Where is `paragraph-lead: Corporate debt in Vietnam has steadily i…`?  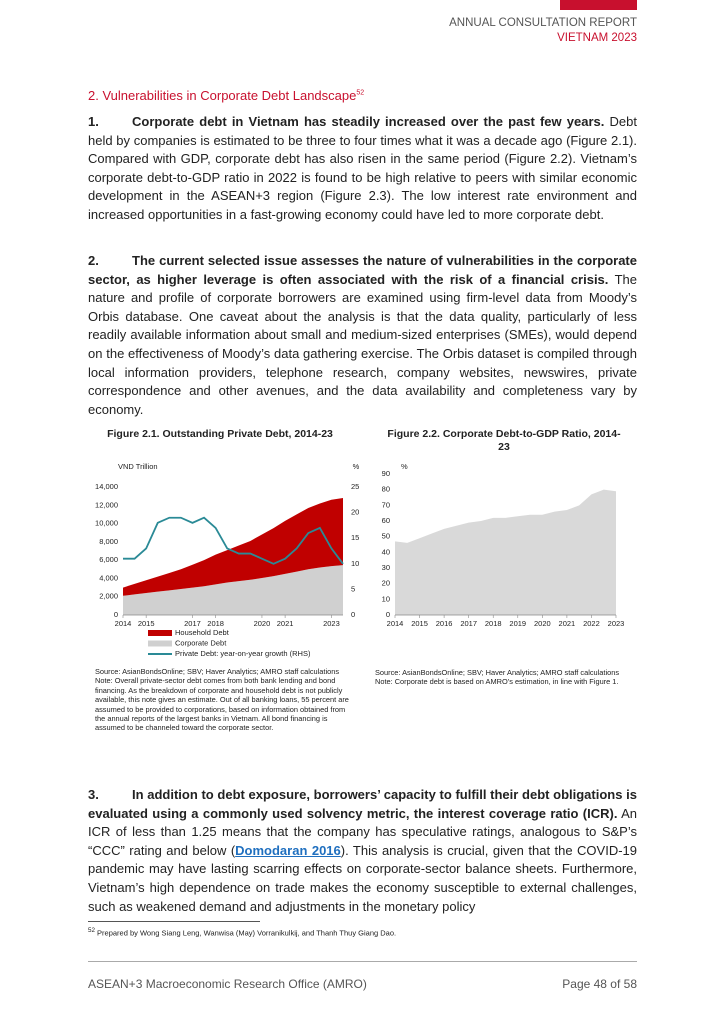
paragraph-lead: Corporate debt in Vietnam has steadily i… is located at coordinates (368, 121).